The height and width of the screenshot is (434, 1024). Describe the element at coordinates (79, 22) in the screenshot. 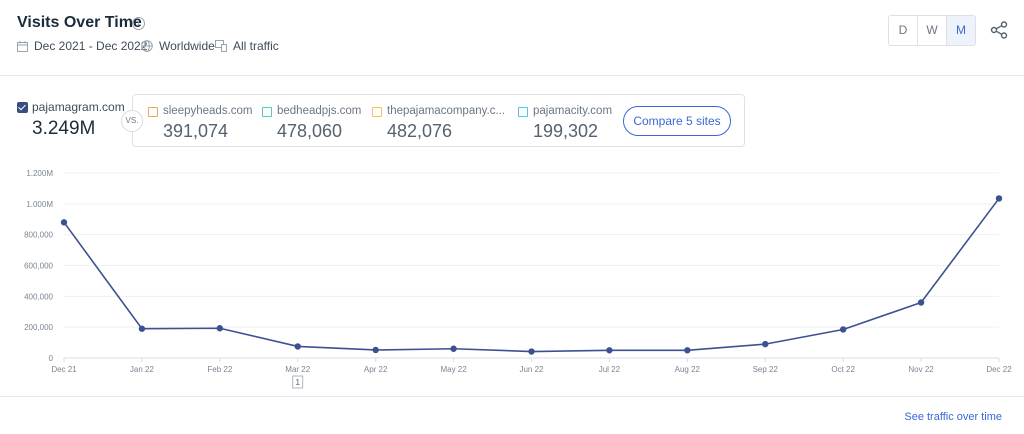

I see `page-title: Visits Over Time` at that location.